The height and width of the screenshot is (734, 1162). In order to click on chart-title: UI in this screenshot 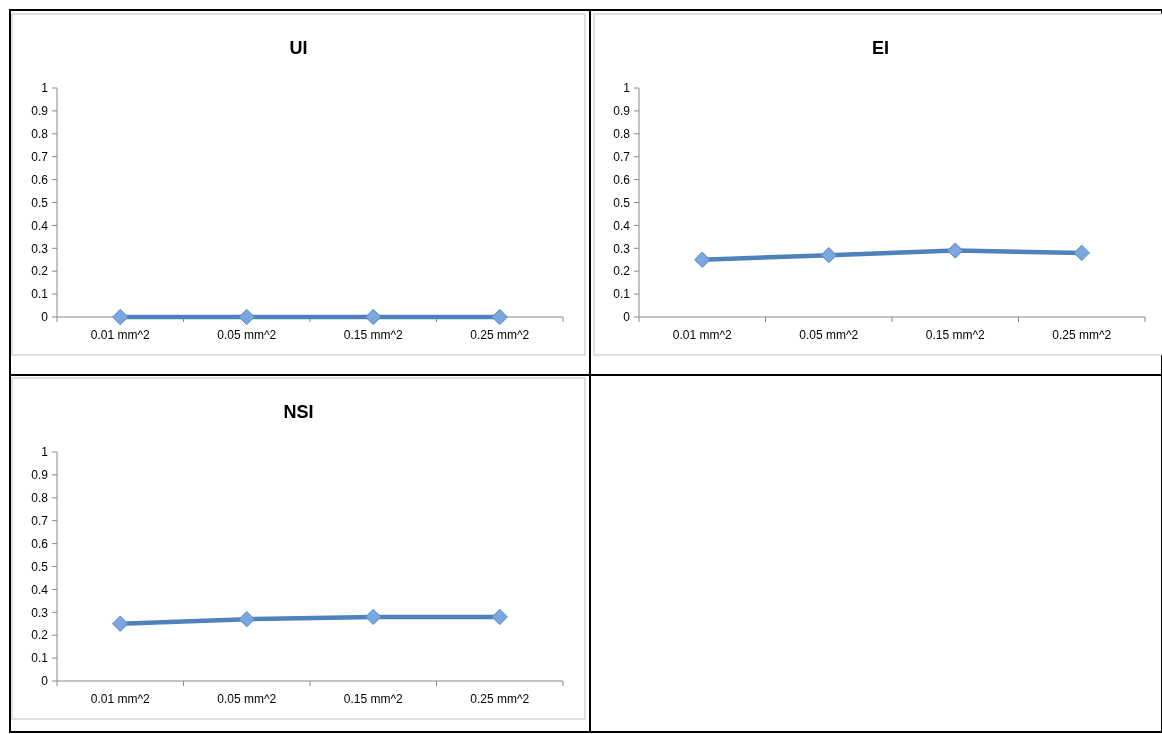, I will do `click(298, 48)`.